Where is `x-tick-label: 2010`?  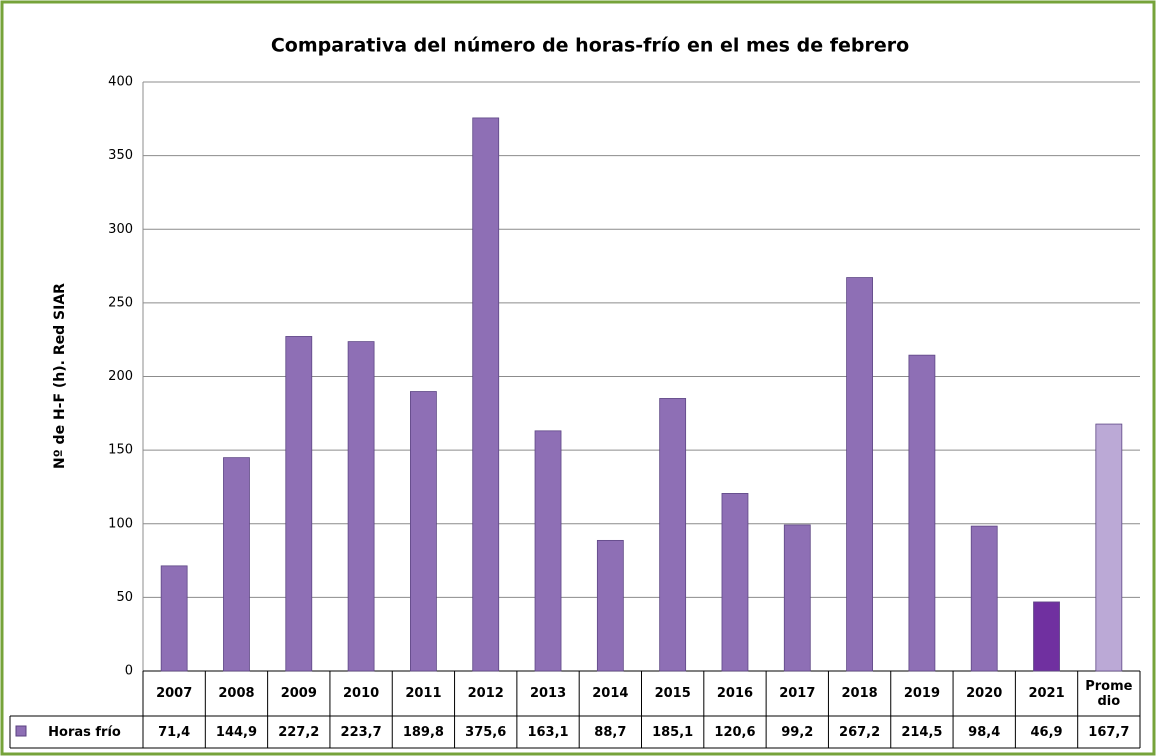
x-tick-label: 2010 is located at coordinates (361, 693).